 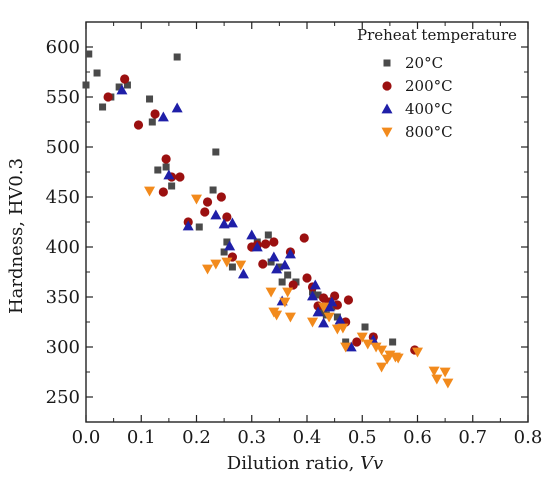 I want to click on x-tick-label: 0.1, so click(x=141, y=437).